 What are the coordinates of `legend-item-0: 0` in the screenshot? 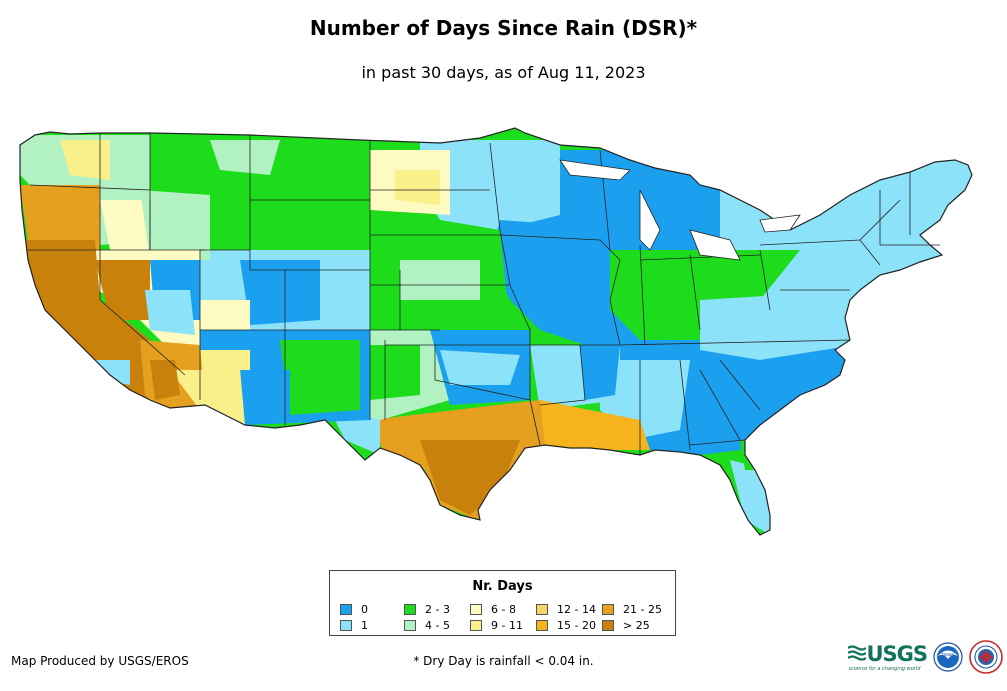 It's located at (354, 609).